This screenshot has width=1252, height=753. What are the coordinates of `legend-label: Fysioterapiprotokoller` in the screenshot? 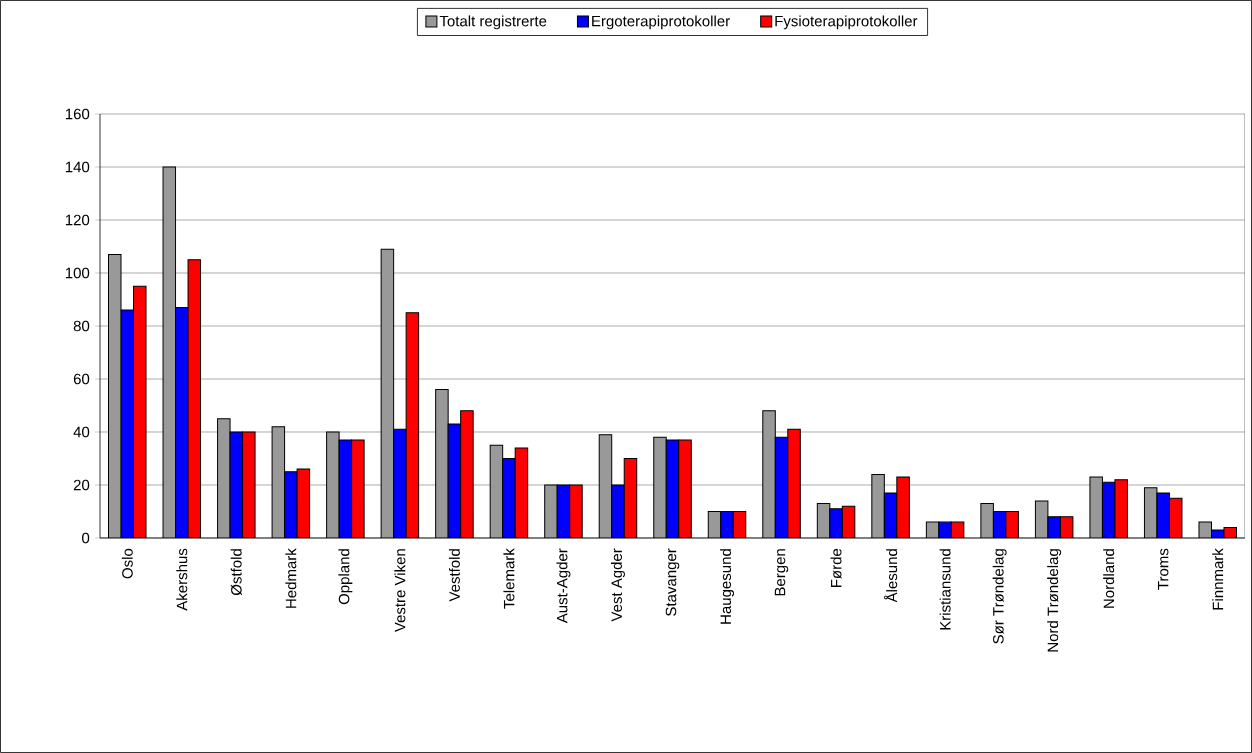 It's located at (846, 22).